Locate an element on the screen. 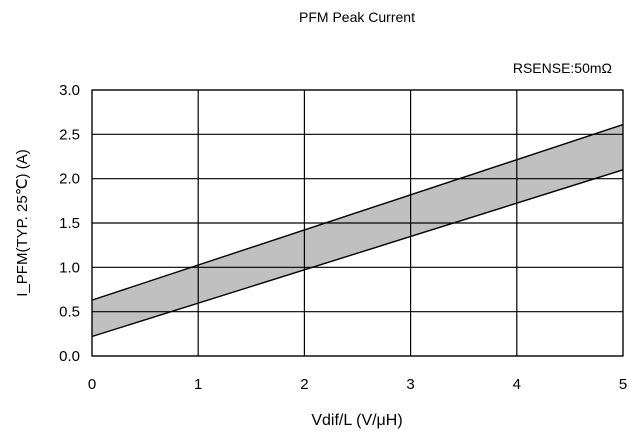  y-tick-label: 1.5 is located at coordinates (69, 223).